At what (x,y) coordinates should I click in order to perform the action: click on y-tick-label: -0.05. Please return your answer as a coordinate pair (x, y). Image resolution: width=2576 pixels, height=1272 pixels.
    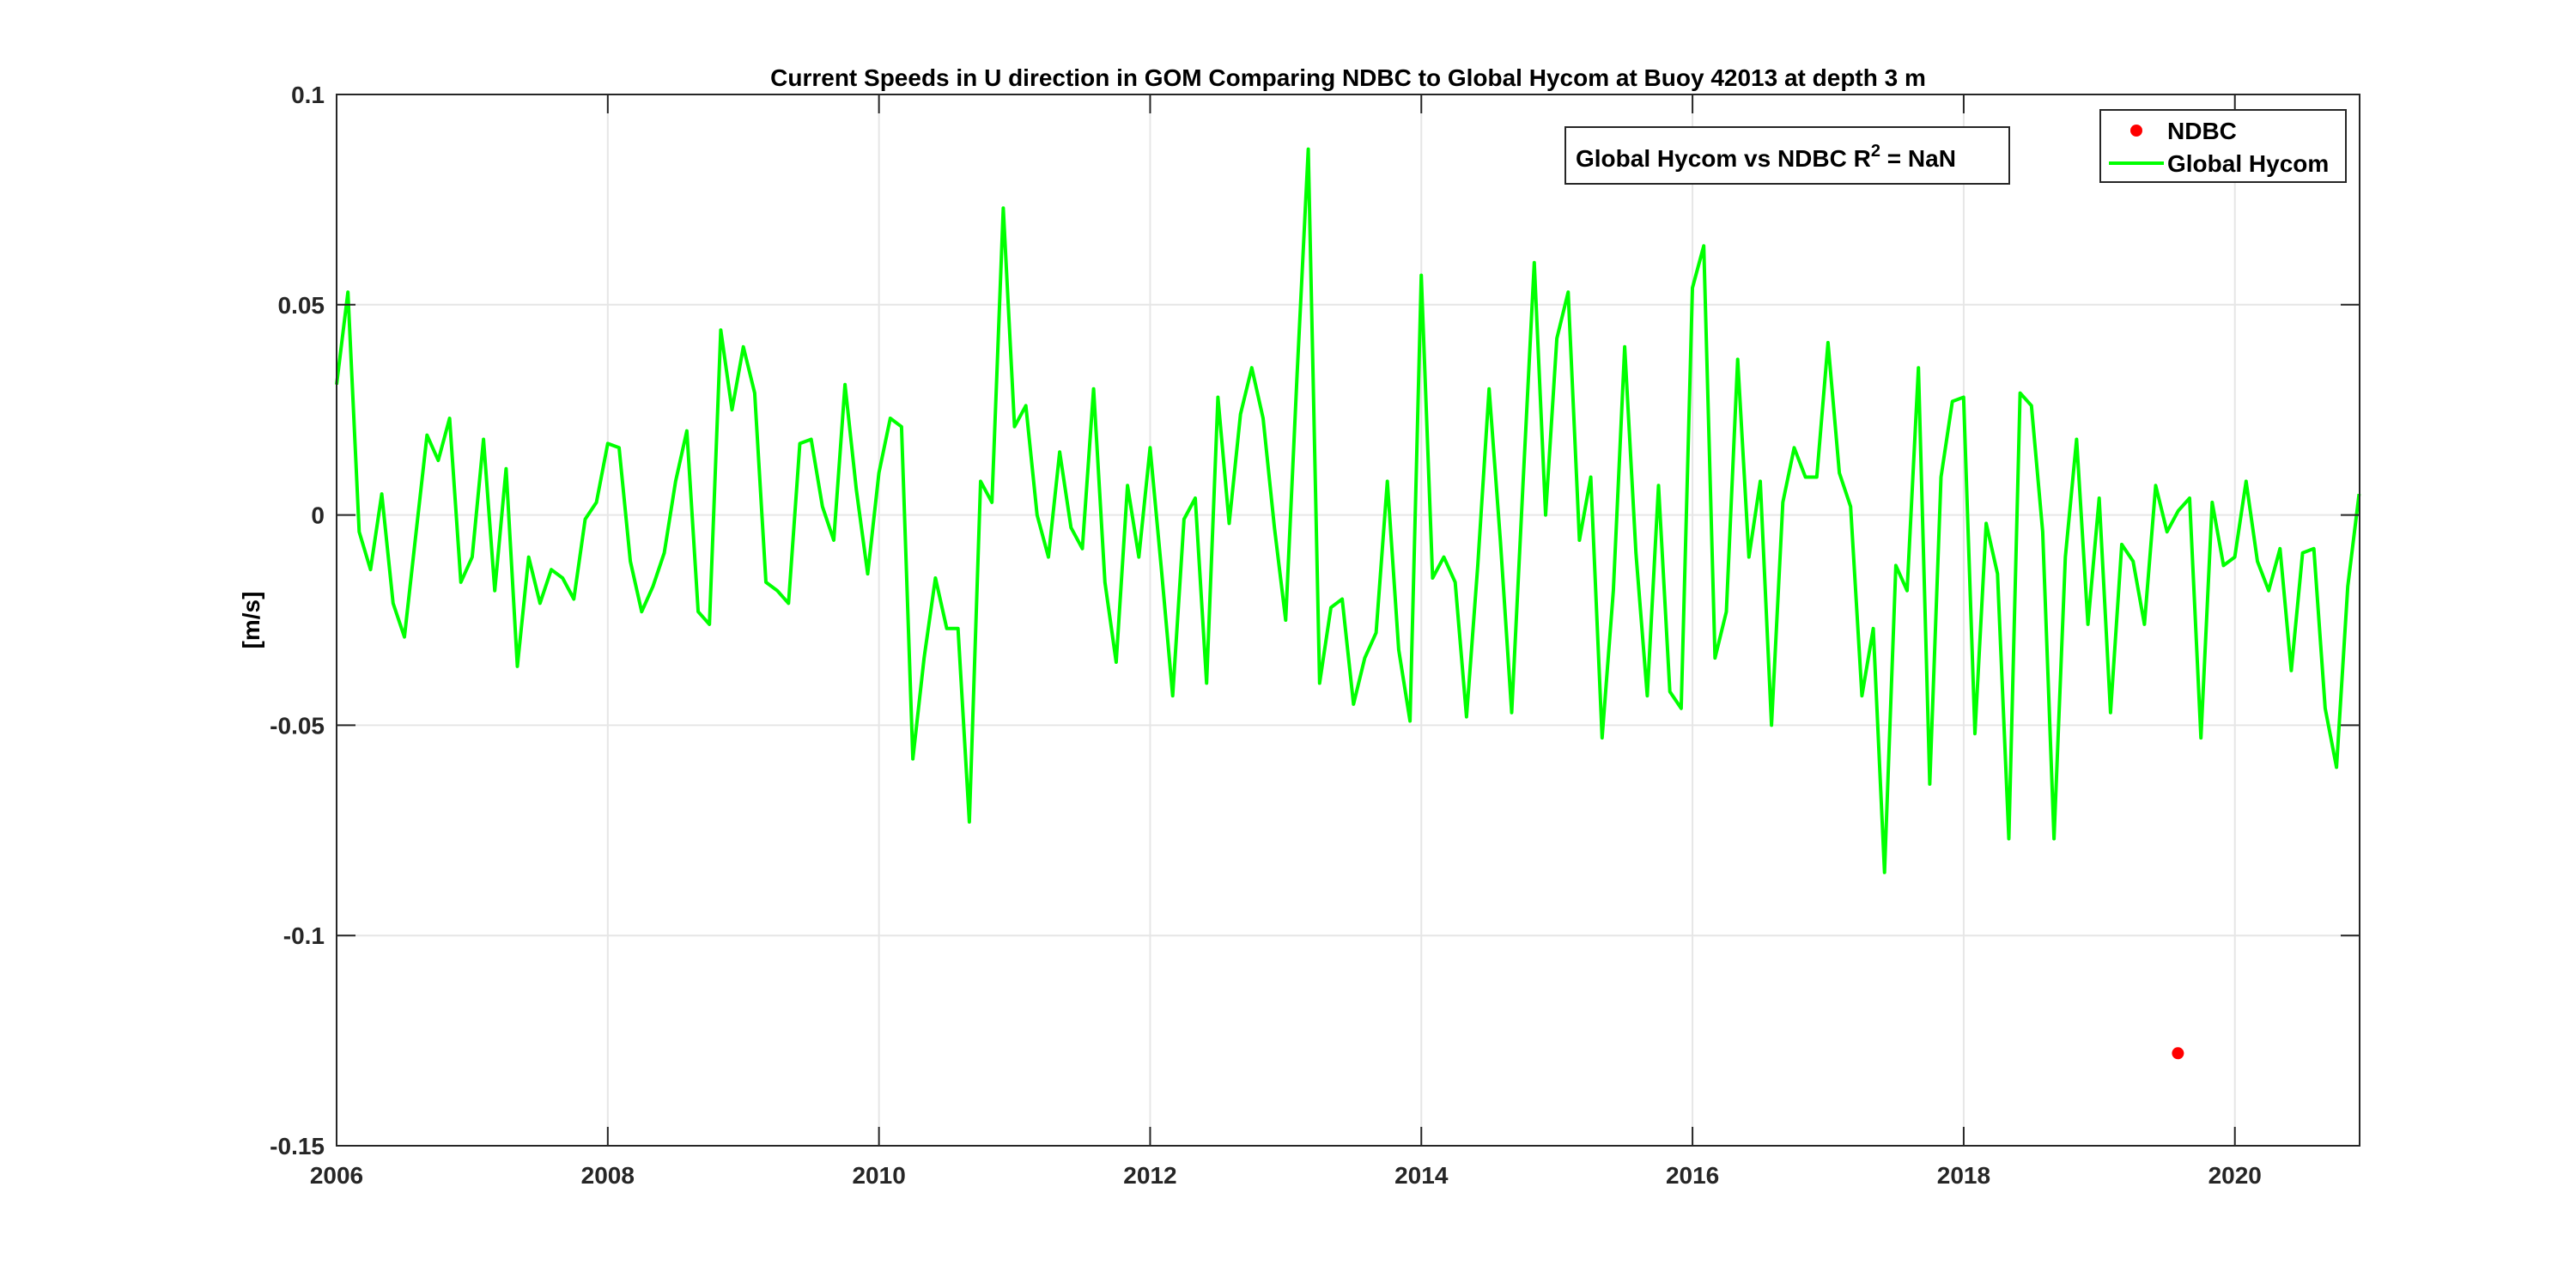
    Looking at the image, I should click on (297, 725).